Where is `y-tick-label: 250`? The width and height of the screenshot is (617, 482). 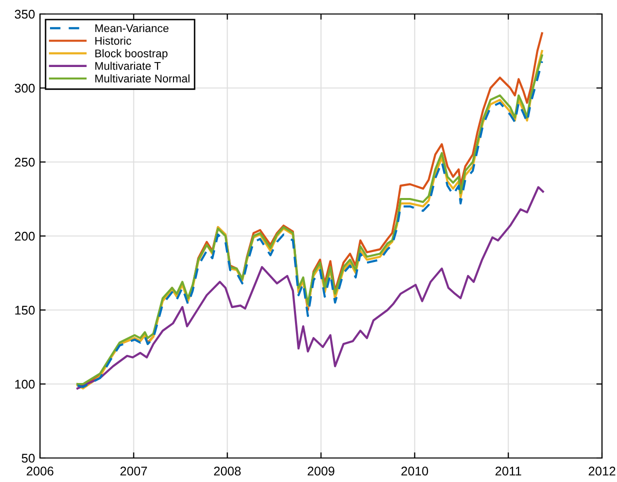 y-tick-label: 250 is located at coordinates (24, 162).